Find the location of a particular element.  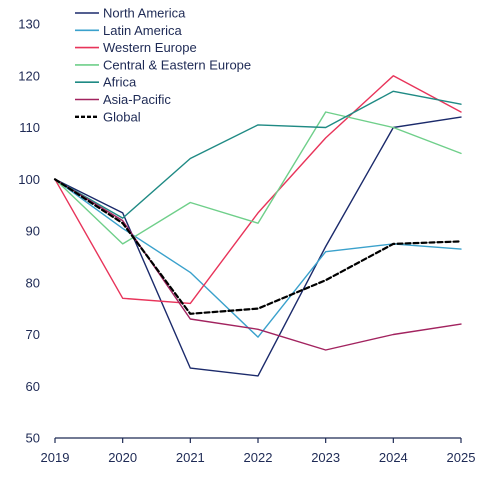

y-tick-label: 130 is located at coordinates (29, 24).